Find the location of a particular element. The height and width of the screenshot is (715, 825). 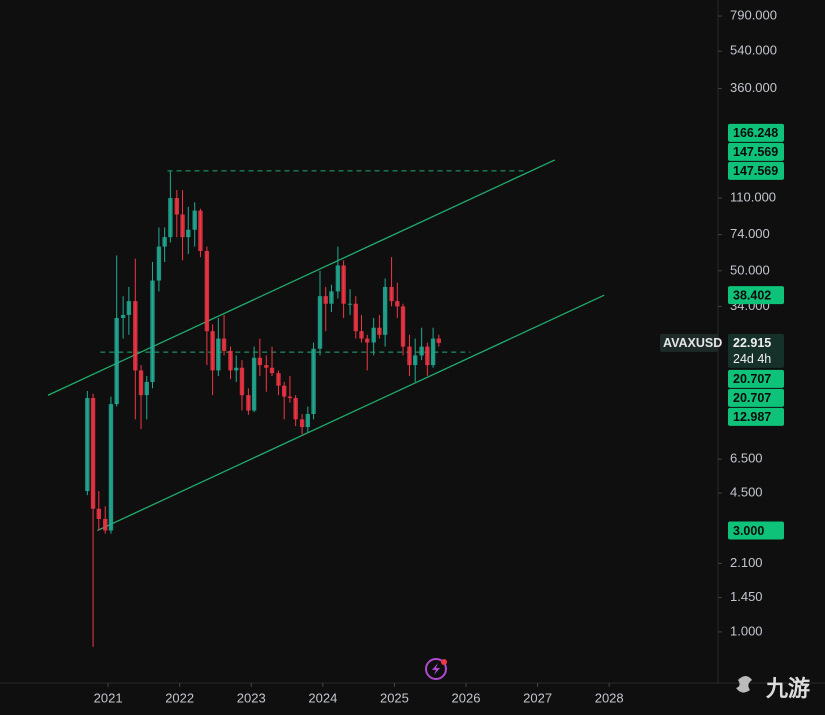

x-tick-label: 2027 is located at coordinates (537, 697).